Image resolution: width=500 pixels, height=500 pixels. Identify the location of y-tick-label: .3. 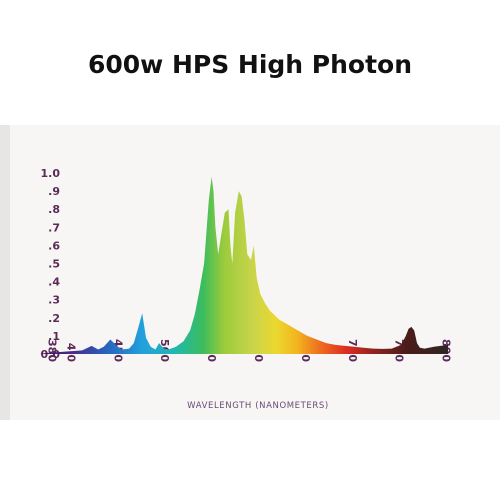
(54, 300).